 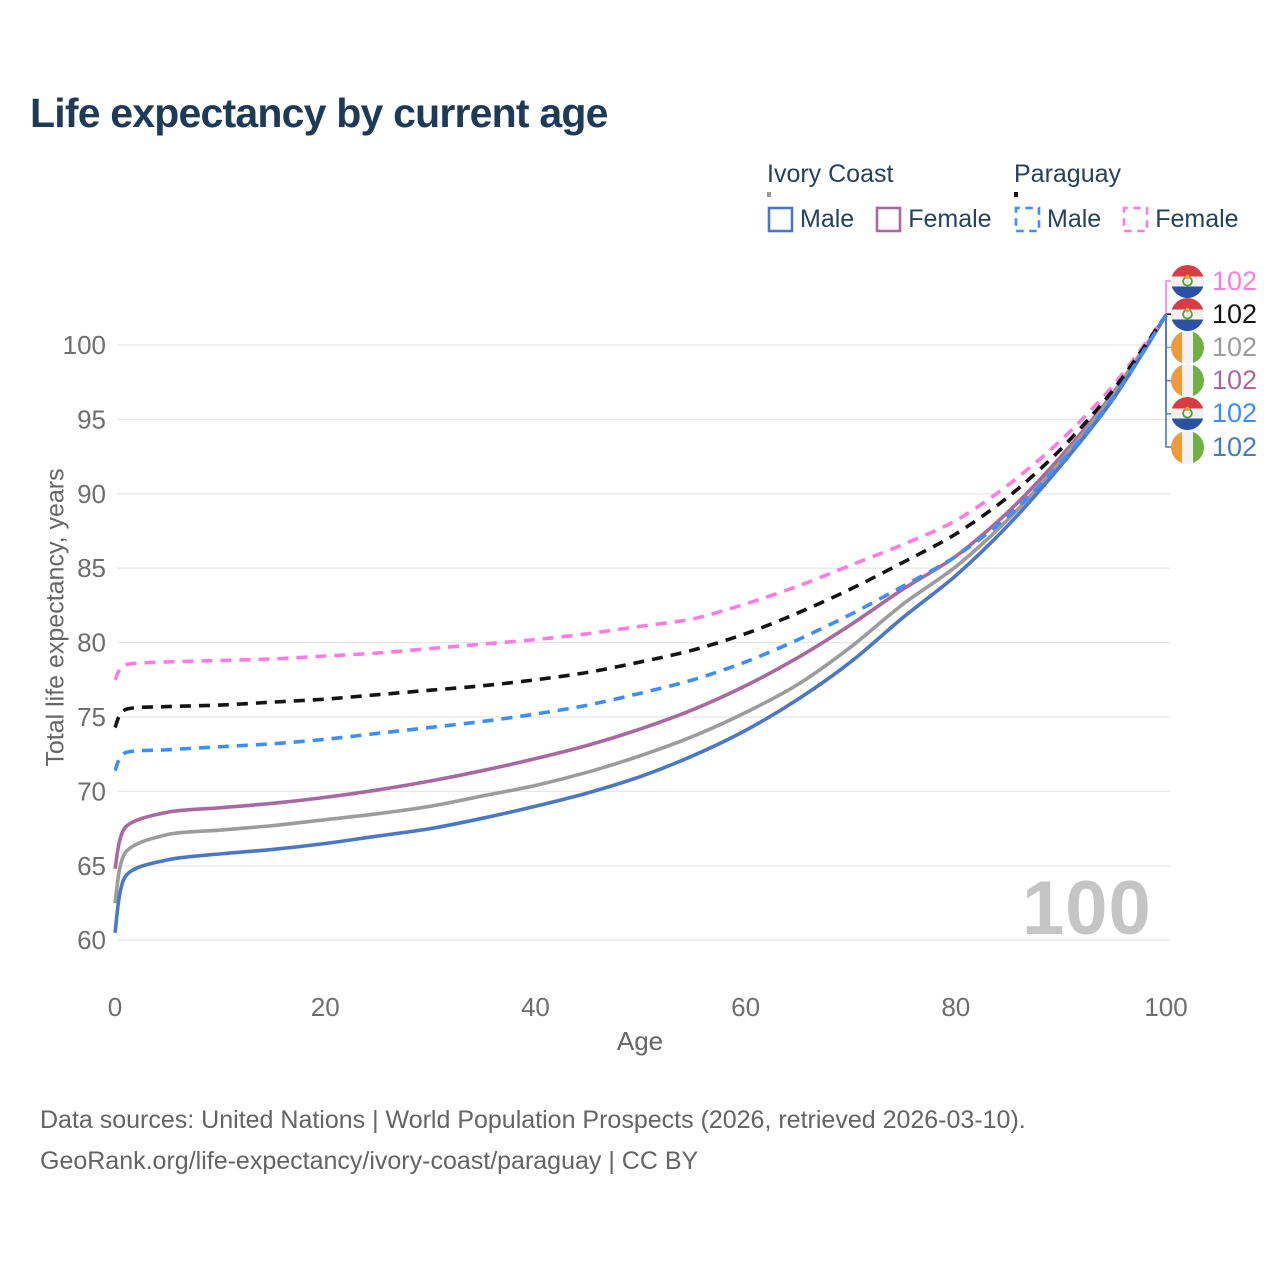 I want to click on legend-group-paraguay: Paraguay Male Female, so click(x=1126, y=197).